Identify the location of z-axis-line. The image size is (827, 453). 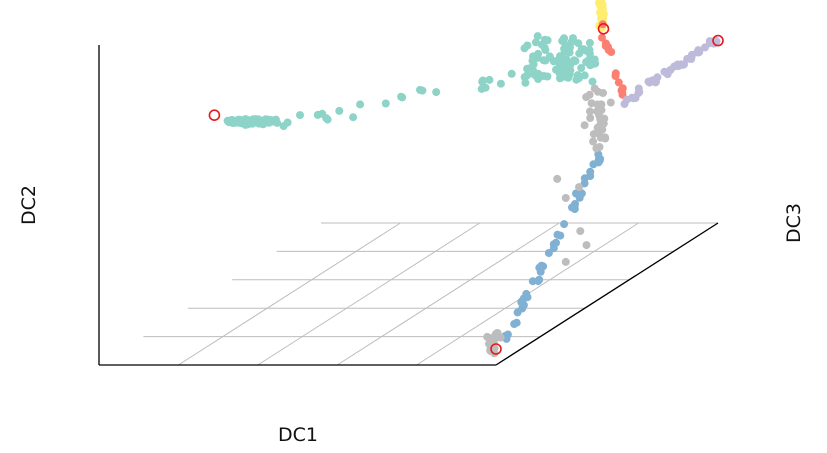
(607, 294).